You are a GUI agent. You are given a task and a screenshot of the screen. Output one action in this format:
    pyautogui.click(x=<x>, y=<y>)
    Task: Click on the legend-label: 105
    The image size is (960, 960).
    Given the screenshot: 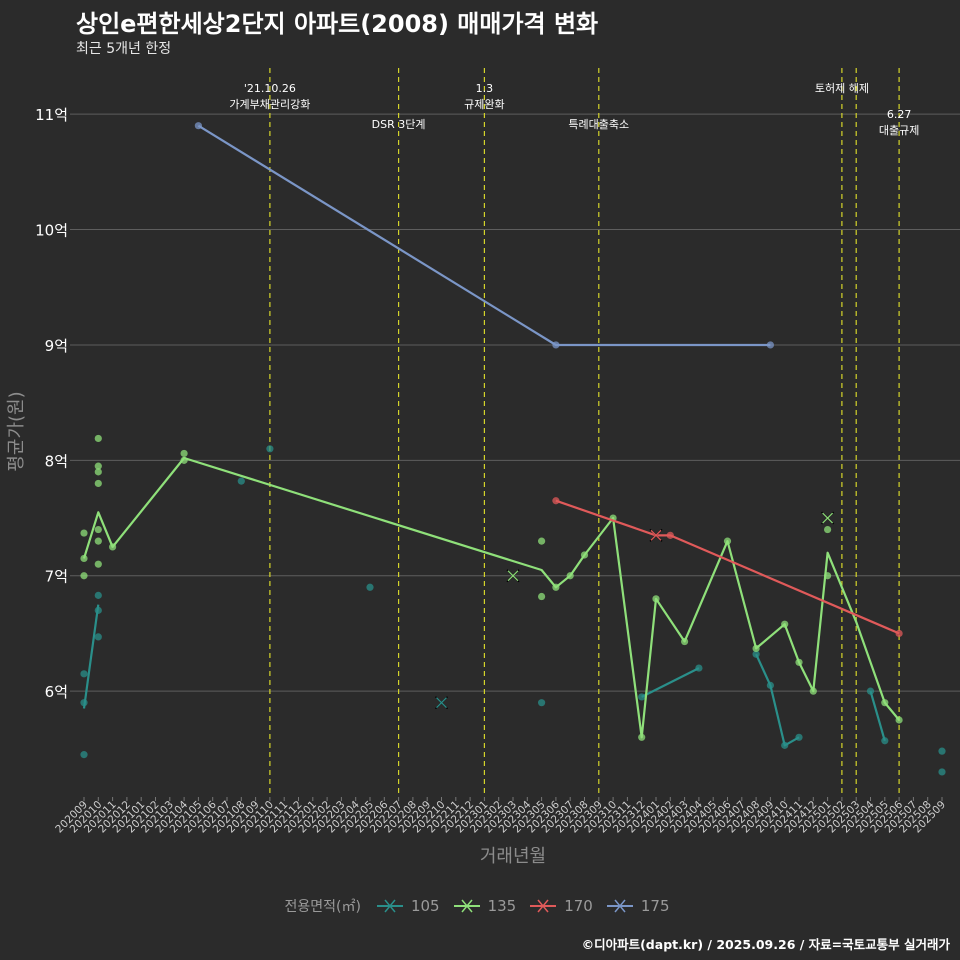 What is the action you would take?
    pyautogui.click(x=425, y=906)
    